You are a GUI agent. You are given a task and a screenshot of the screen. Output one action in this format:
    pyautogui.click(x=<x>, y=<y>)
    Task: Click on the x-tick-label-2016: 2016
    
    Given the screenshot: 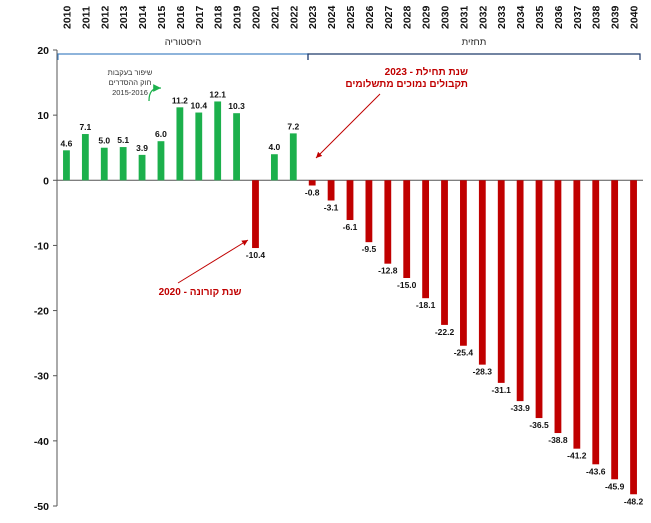 What is the action you would take?
    pyautogui.click(x=181, y=17)
    